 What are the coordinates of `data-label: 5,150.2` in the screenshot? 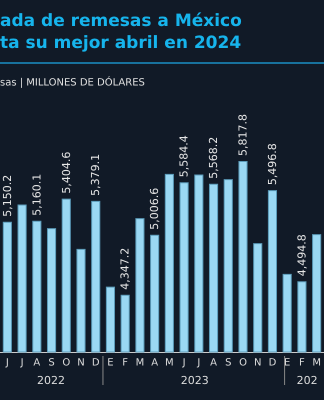 It's located at (7, 195).